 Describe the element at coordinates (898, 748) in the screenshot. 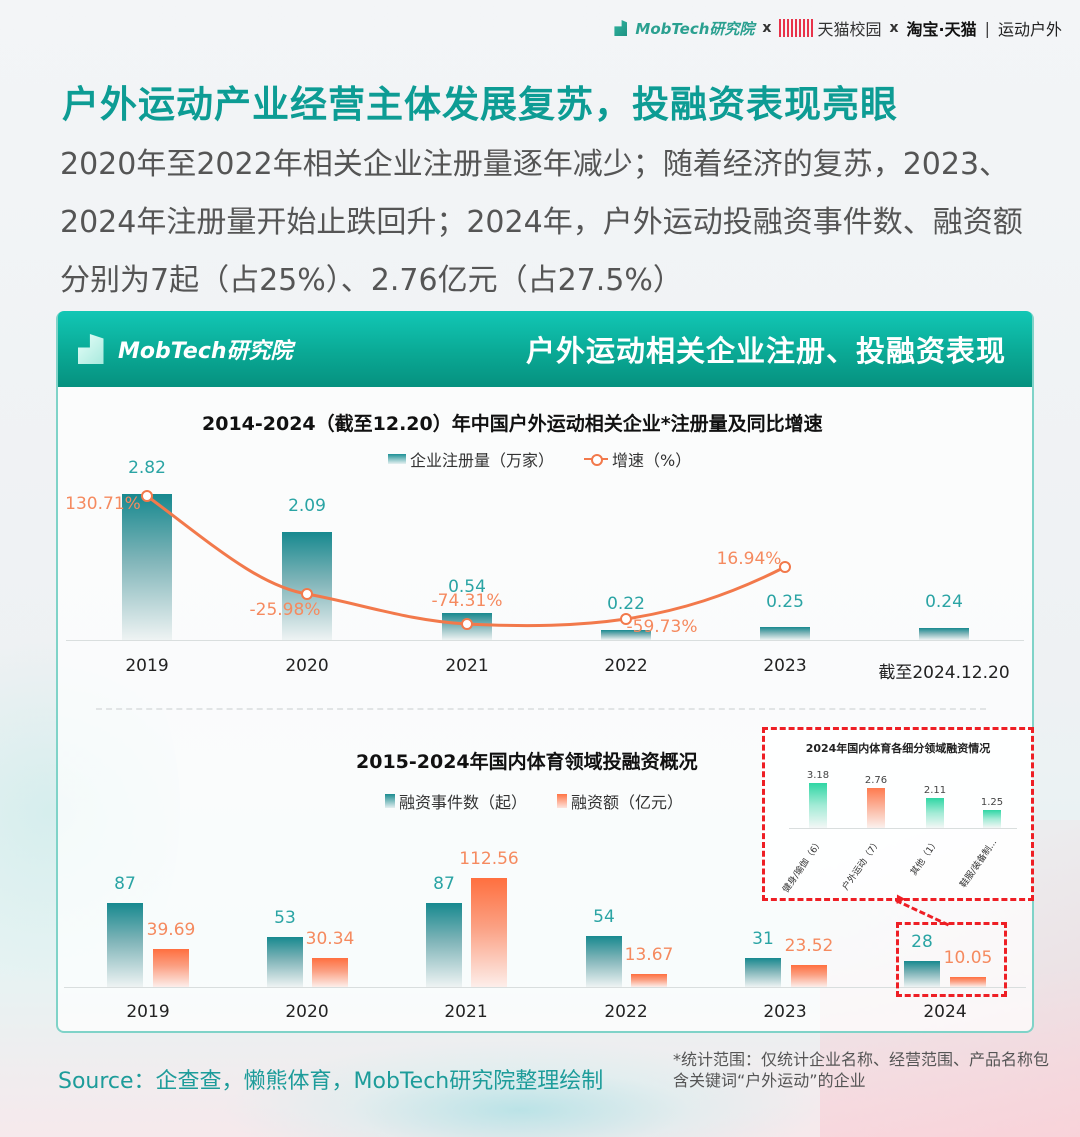

I see `inset-chart-title: 2024年国内体育各细分领域融资情况` at that location.